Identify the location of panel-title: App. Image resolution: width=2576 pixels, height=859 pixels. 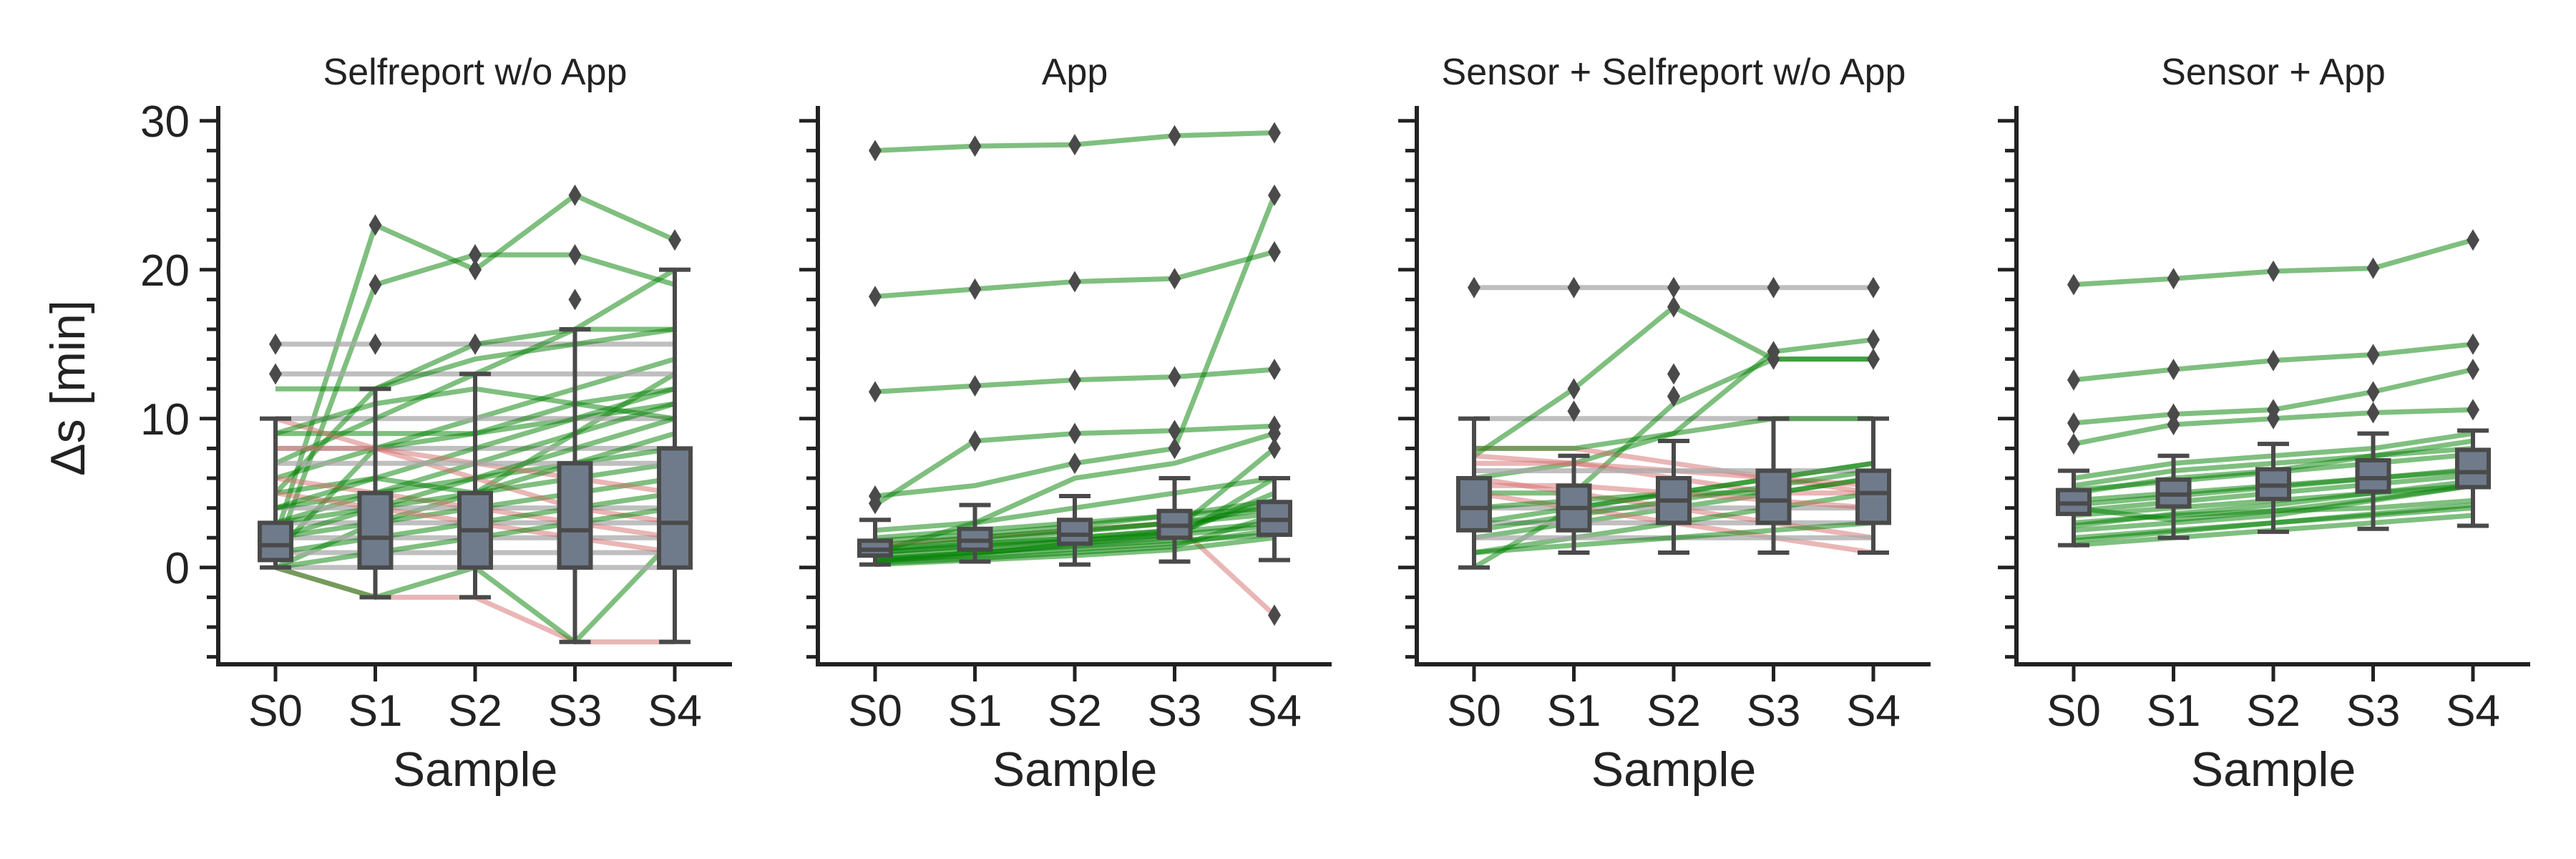
(1075, 72).